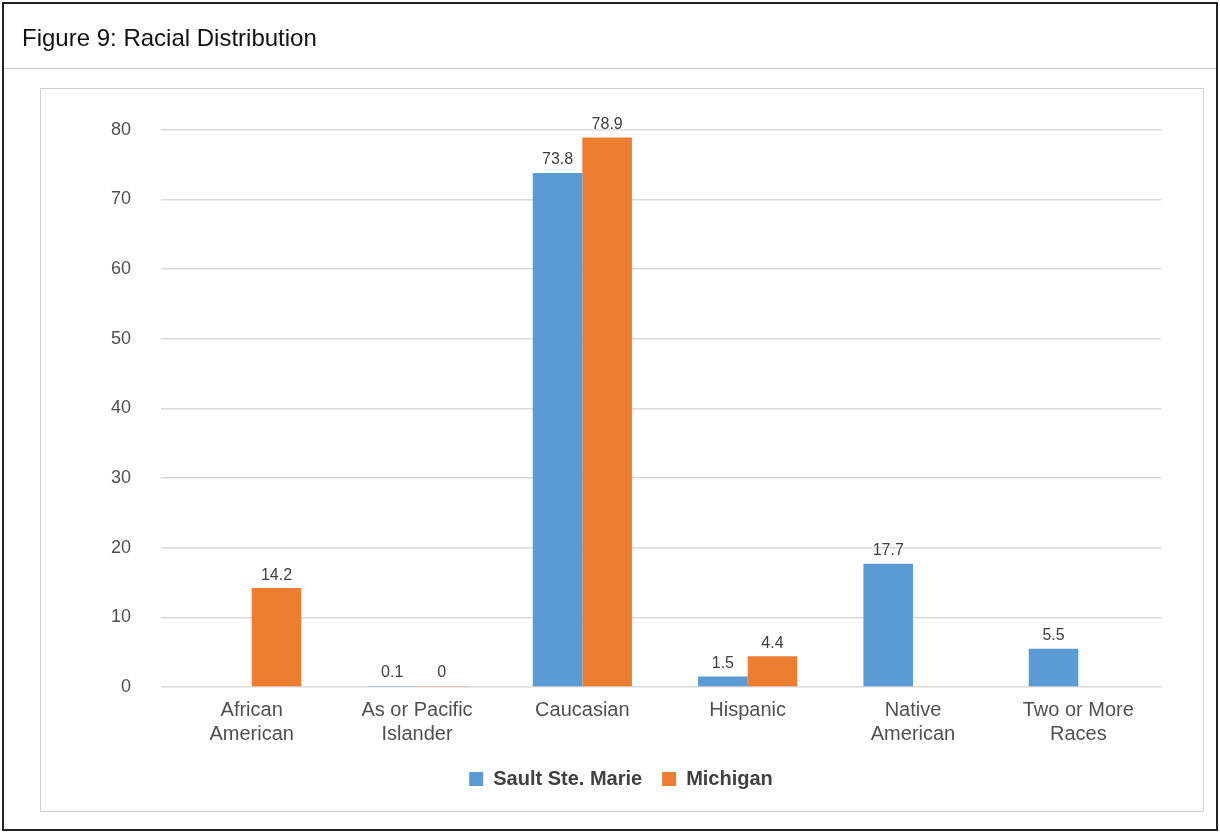  Describe the element at coordinates (121, 128) in the screenshot. I see `y-tick-label: 80` at that location.